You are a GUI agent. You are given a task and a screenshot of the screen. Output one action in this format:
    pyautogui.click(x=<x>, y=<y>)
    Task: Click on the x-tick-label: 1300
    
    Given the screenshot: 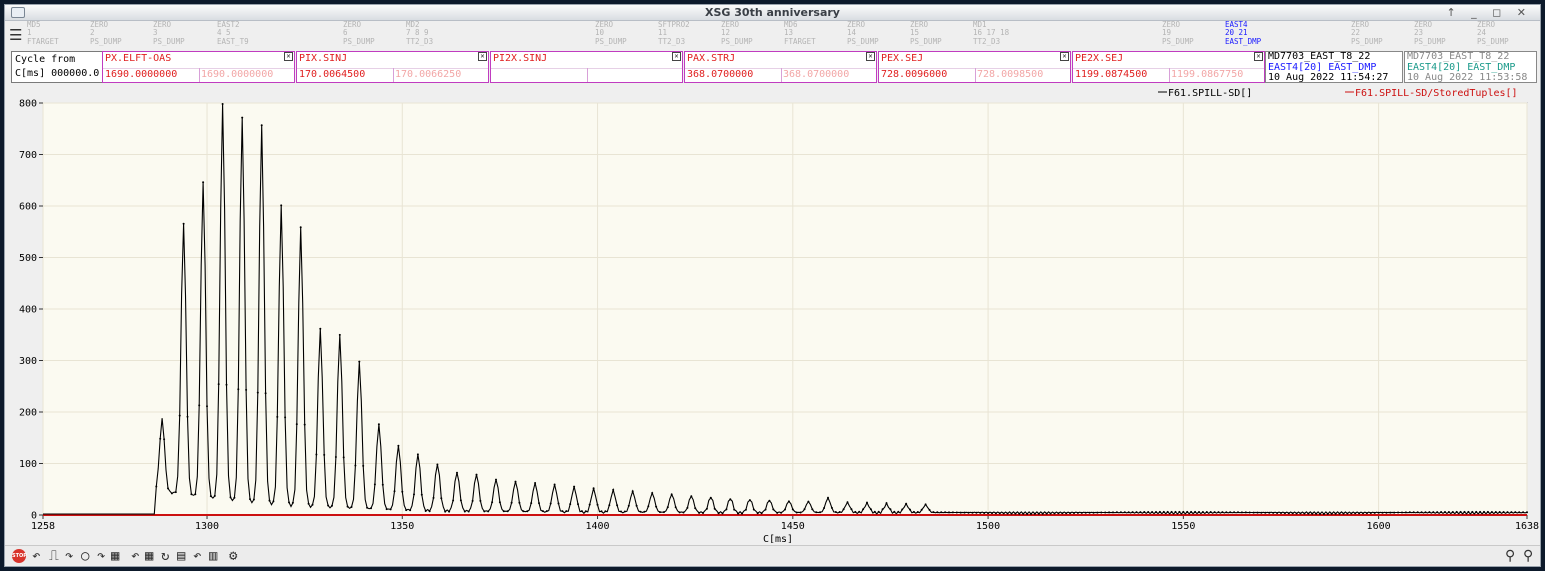 What is the action you would take?
    pyautogui.click(x=207, y=526)
    